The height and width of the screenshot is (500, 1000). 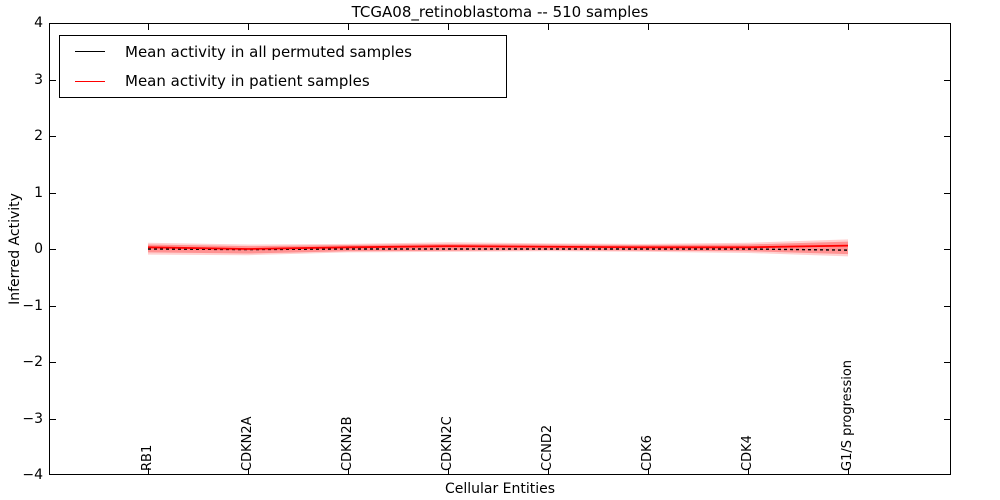 I want to click on y-tick-label: −3, so click(x=32, y=418).